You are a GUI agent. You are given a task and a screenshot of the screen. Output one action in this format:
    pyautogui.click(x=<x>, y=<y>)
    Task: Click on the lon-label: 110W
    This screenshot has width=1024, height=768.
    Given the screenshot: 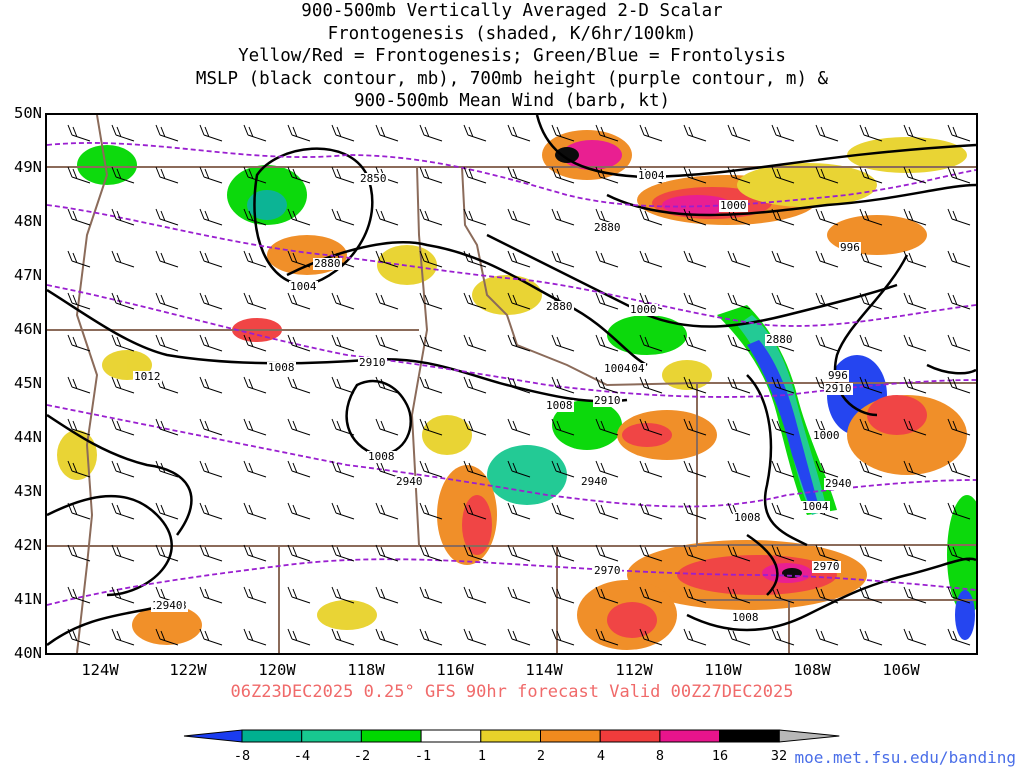 What is the action you would take?
    pyautogui.click(x=723, y=670)
    